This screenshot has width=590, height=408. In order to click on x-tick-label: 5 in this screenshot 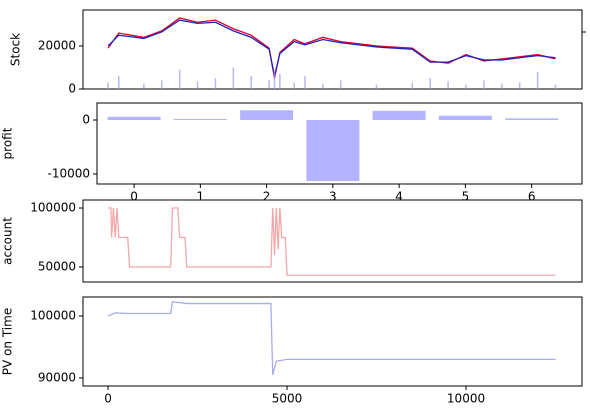, I will do `click(466, 197)`.